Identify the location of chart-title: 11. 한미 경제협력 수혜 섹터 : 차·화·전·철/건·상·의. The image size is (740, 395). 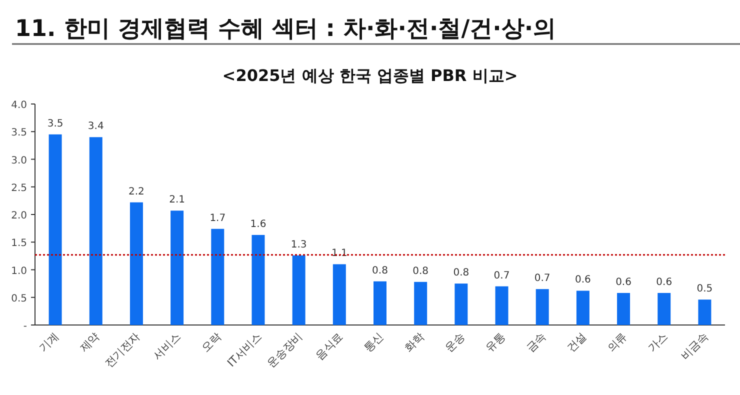
(285, 29).